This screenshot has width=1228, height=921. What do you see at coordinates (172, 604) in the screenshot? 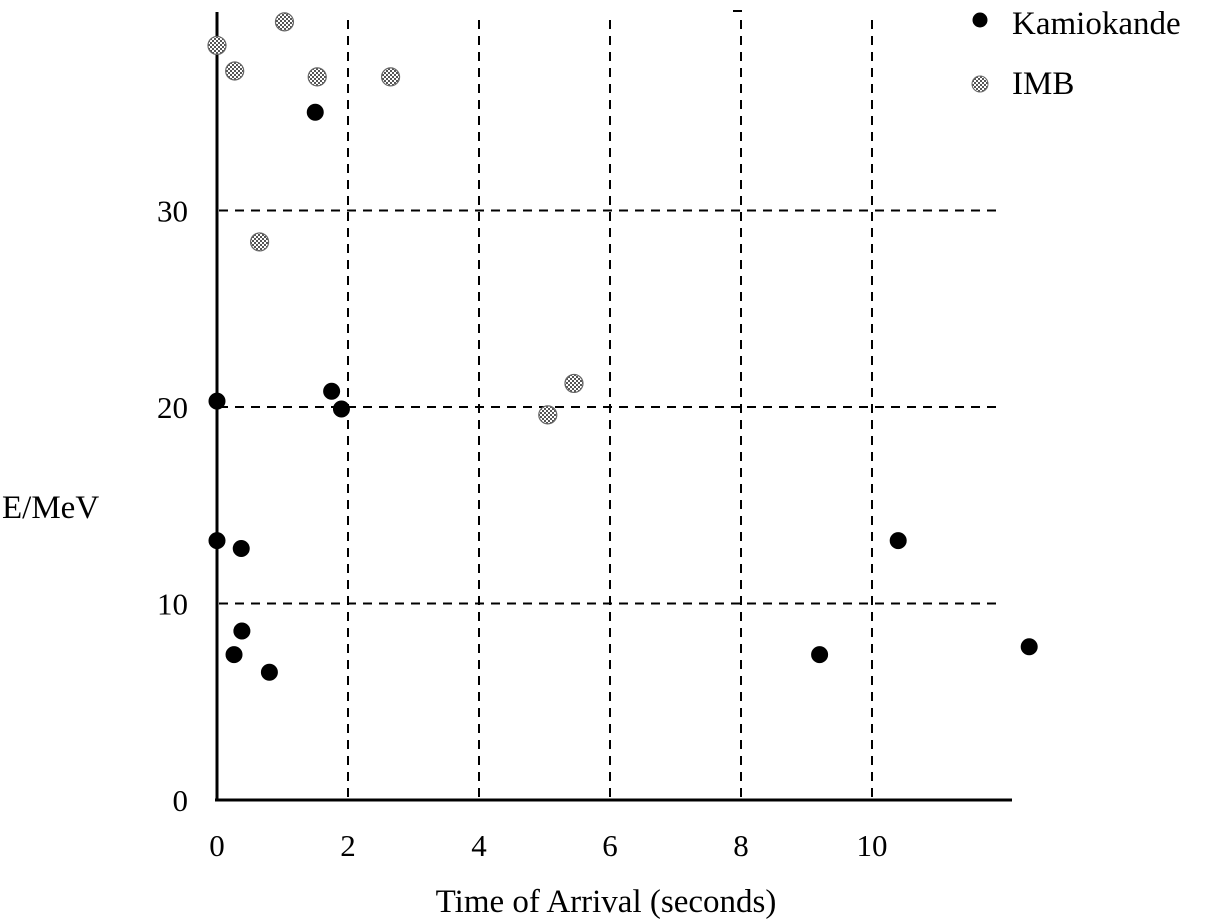
I see `y-tick-label-10: 10` at bounding box center [172, 604].